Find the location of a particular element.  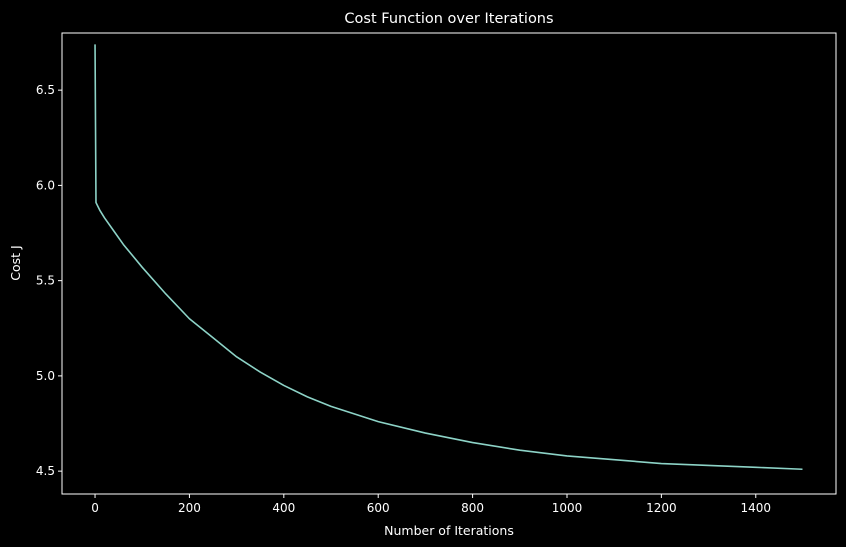

x-tick-label: 200 is located at coordinates (189, 508).